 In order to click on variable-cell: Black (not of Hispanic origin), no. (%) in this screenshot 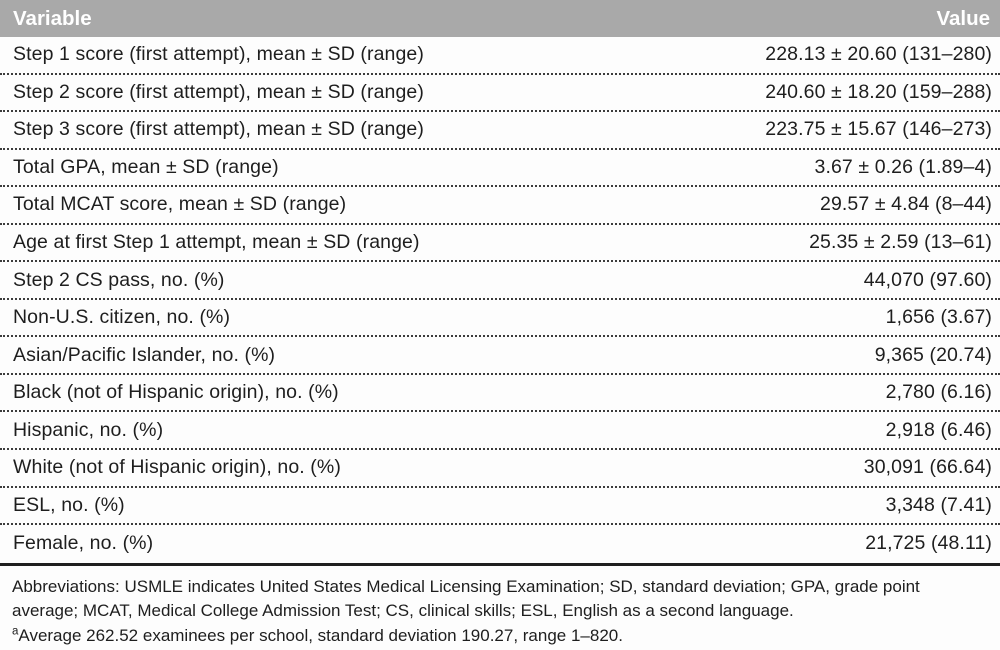, I will do `click(176, 392)`.